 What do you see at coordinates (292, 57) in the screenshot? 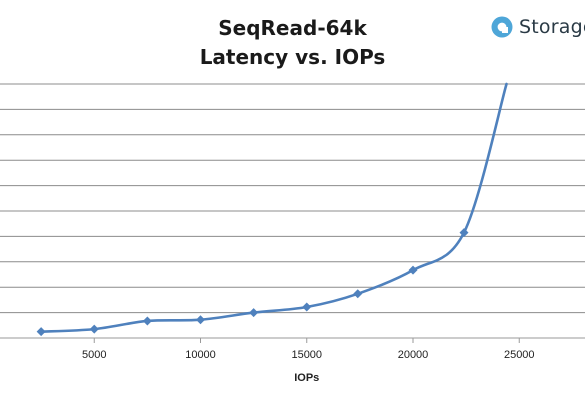
I see `chart-subtitle: Latency vs. IOPs` at bounding box center [292, 57].